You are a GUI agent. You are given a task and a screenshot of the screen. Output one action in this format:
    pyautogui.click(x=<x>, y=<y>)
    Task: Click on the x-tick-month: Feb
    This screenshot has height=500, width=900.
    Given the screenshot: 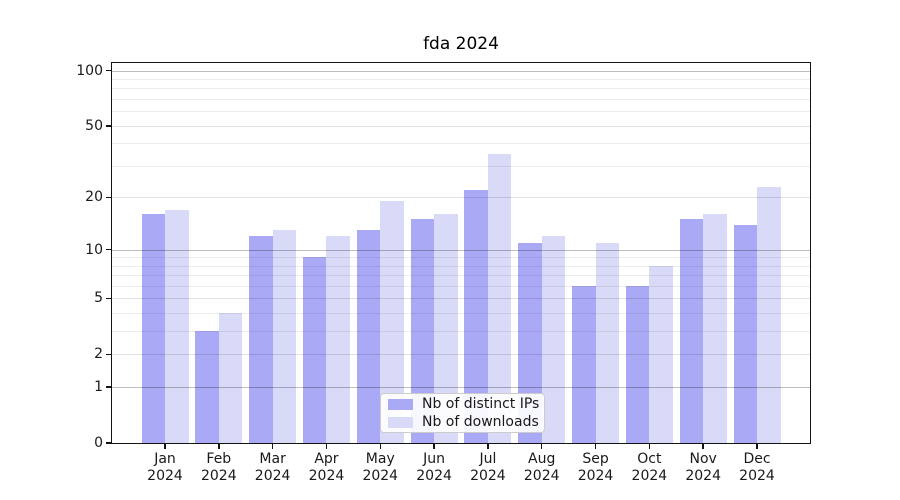 What is the action you would take?
    pyautogui.click(x=219, y=459)
    